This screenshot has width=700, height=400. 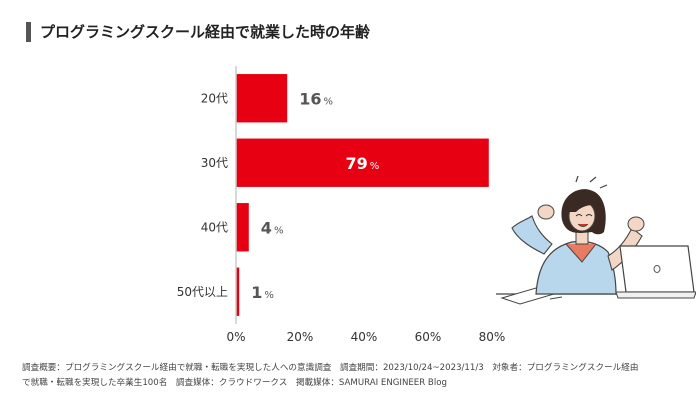 What do you see at coordinates (262, 292) in the screenshot?
I see `value-label: 1%` at bounding box center [262, 292].